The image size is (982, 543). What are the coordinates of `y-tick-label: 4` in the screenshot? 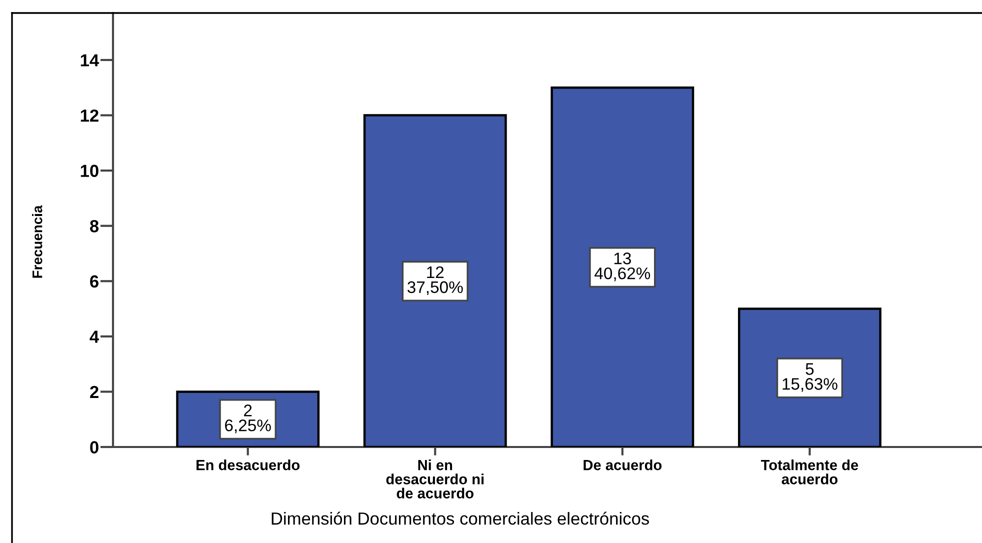 It's located at (95, 336).